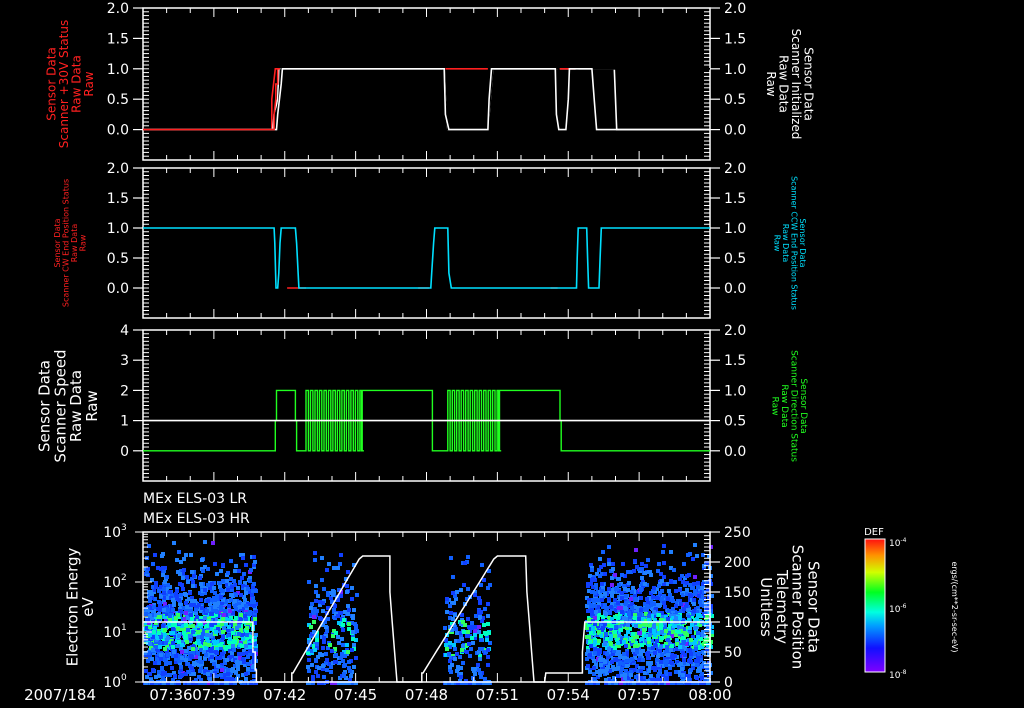 Image resolution: width=1024 pixels, height=708 pixels. What do you see at coordinates (426, 258) in the screenshot?
I see `ccw-end-position-trace` at bounding box center [426, 258].